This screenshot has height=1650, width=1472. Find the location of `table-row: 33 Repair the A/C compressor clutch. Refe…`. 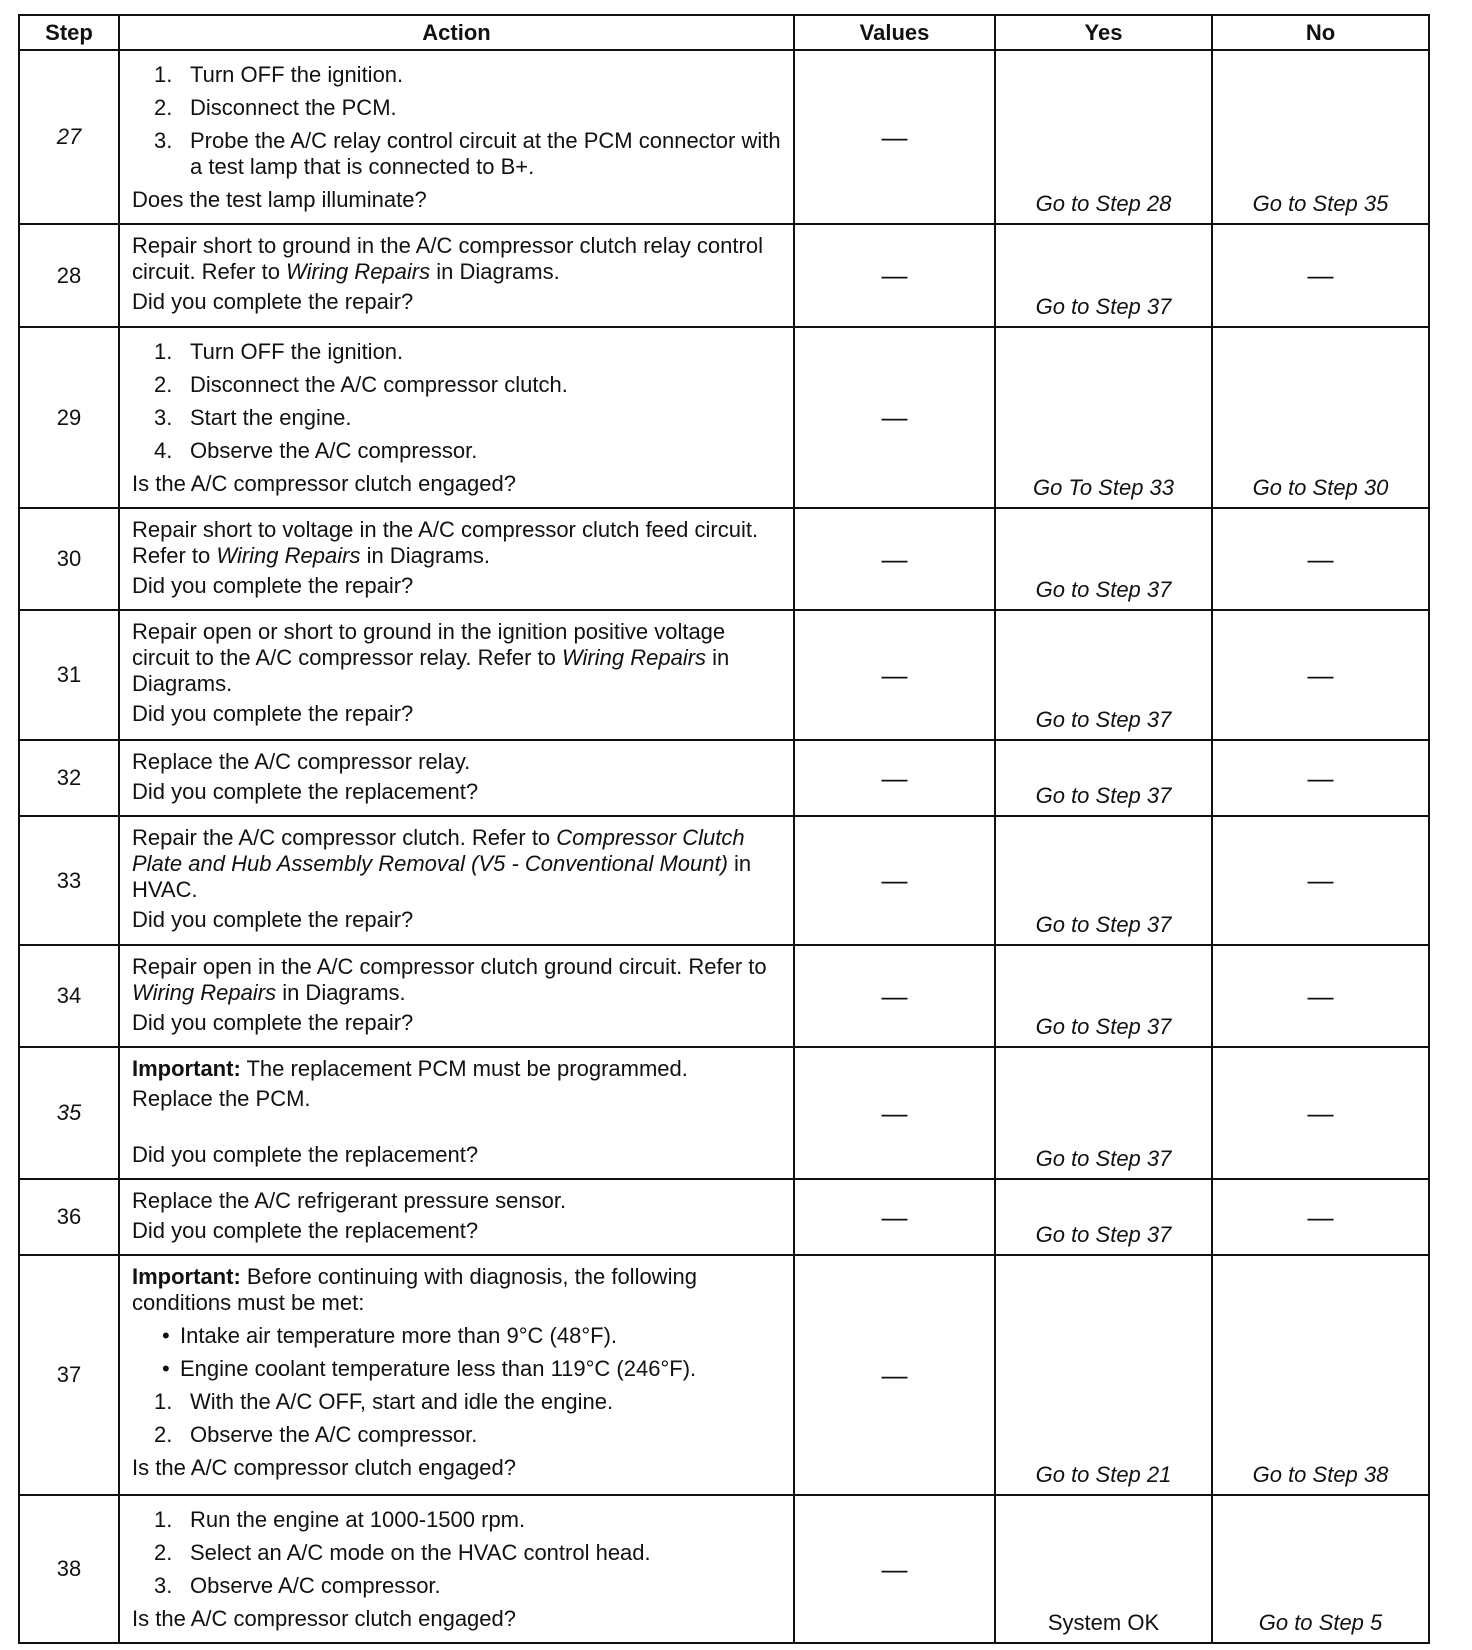

table-row: 33 Repair the A/C compressor clutch. Refe… is located at coordinates (724, 880).